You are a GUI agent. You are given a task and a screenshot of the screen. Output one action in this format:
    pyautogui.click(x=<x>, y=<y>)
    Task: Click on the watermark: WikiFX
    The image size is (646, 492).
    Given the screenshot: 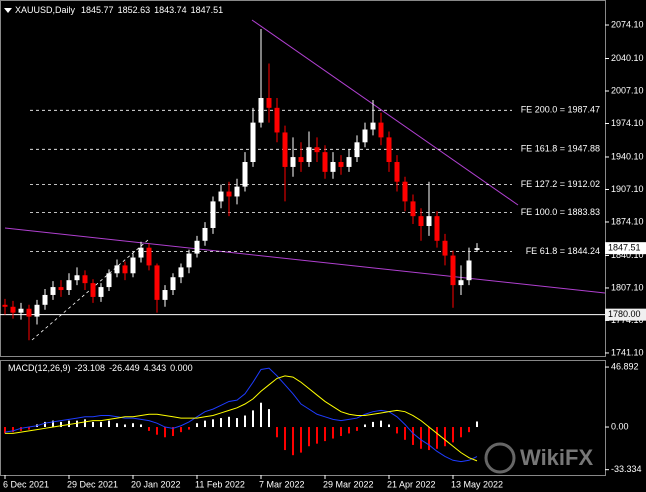 What is the action you would take?
    pyautogui.click(x=538, y=458)
    